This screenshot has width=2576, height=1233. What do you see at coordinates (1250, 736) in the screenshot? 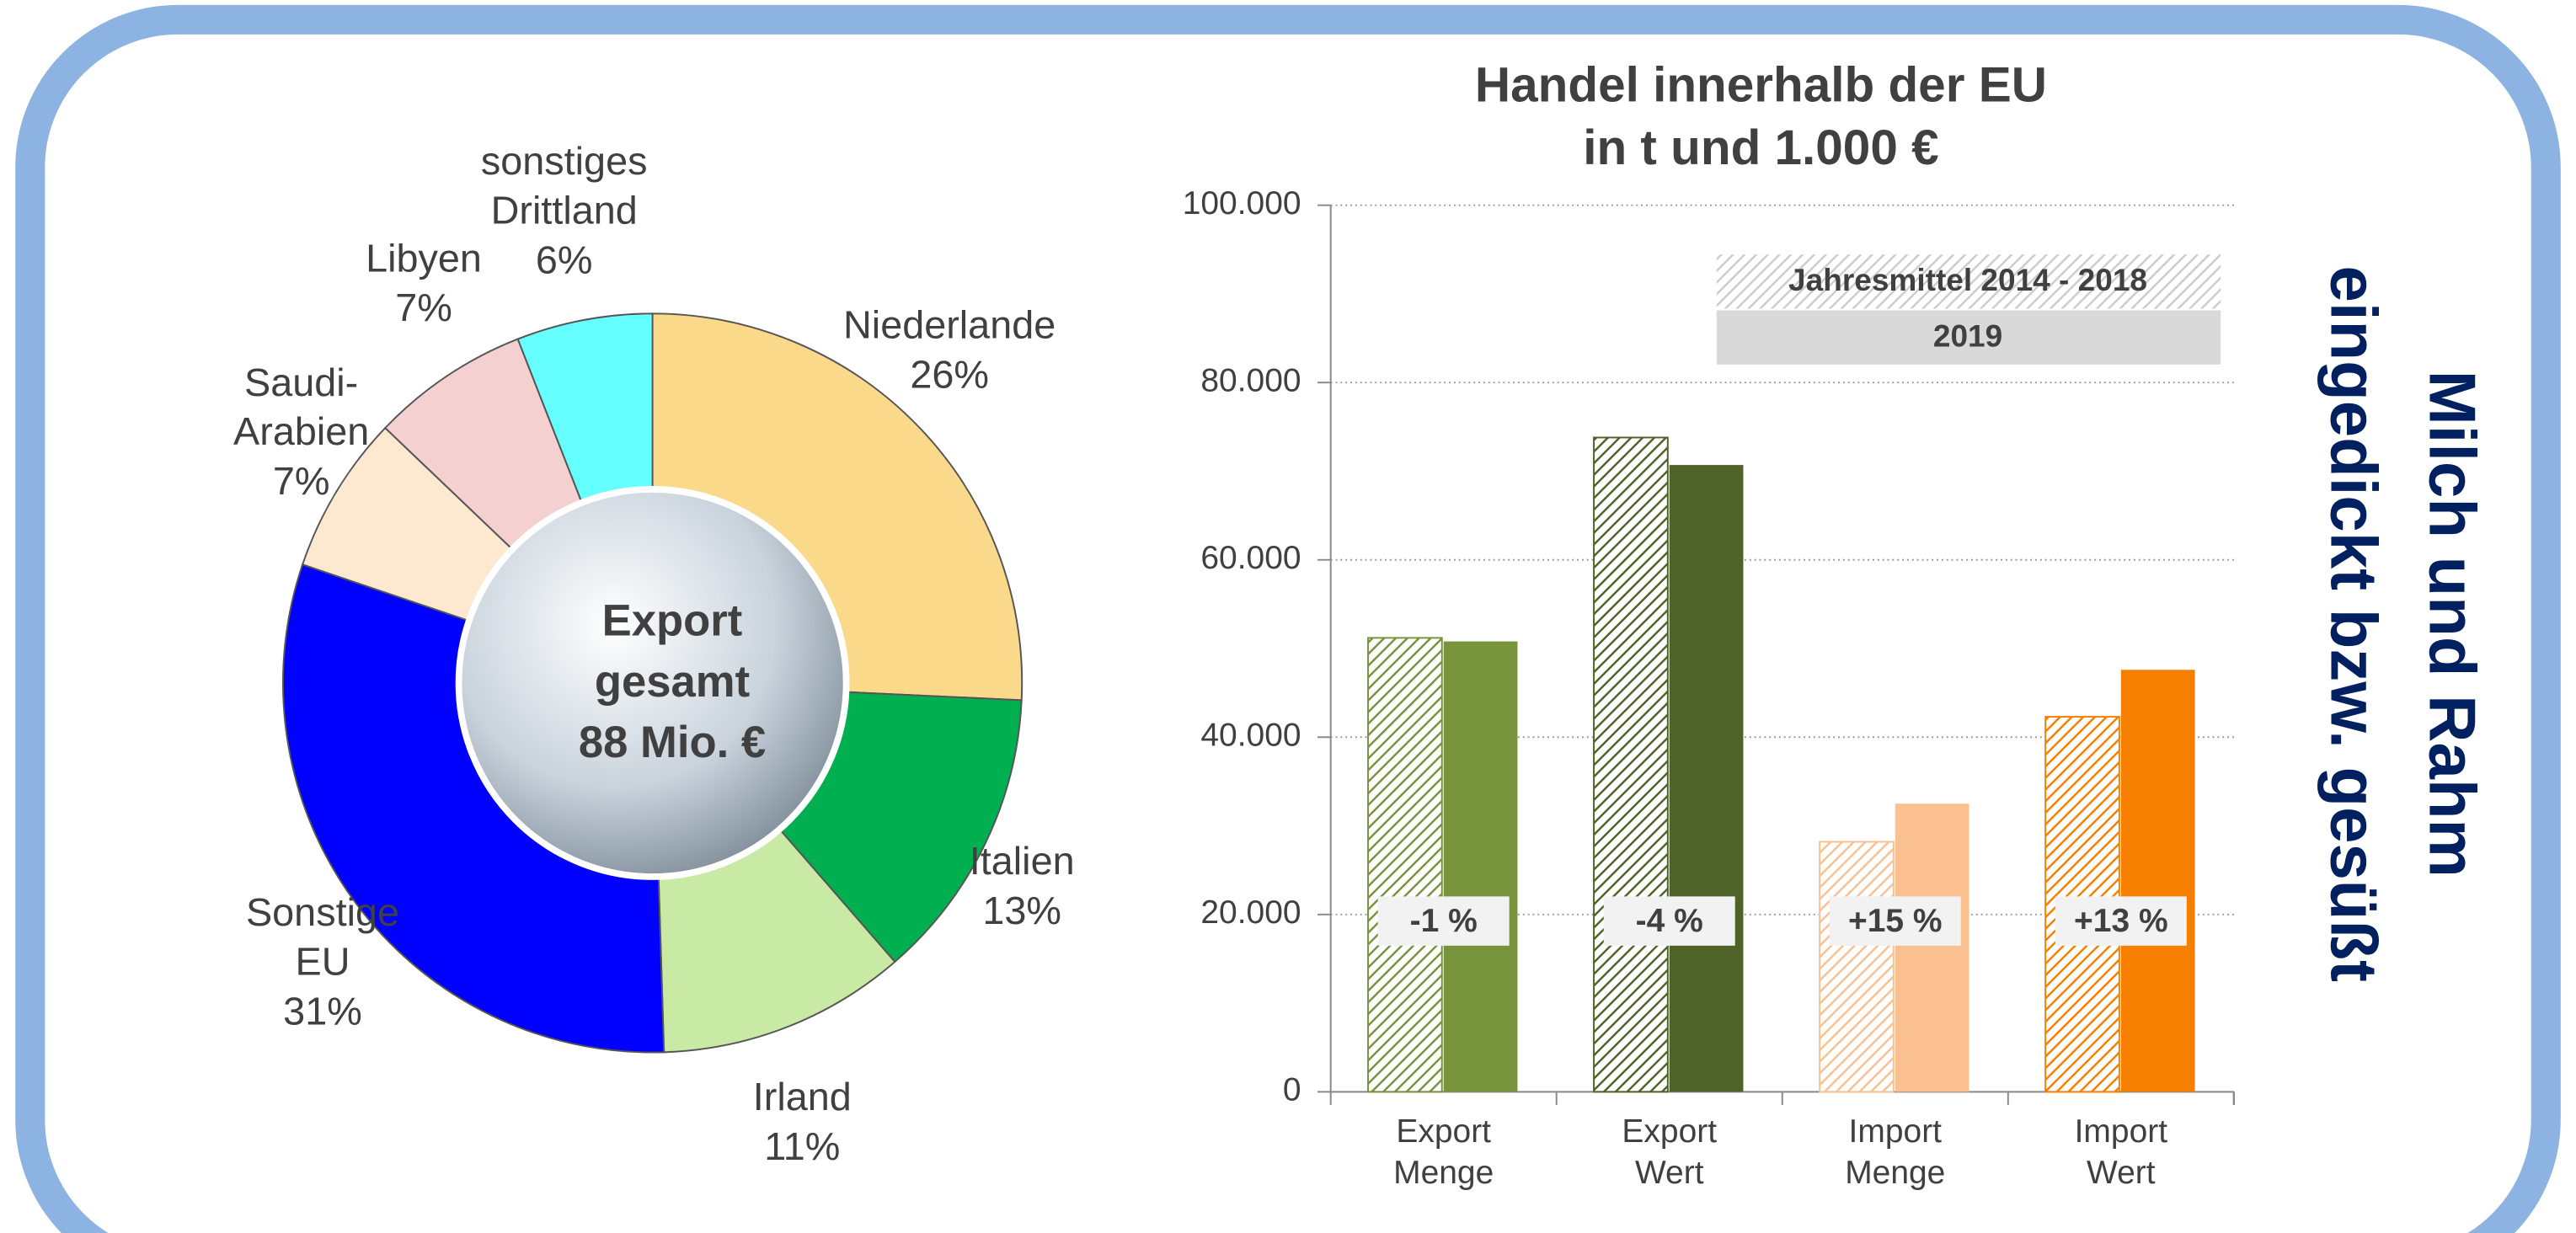
I see `y-tick-label: 40.000` at bounding box center [1250, 736].